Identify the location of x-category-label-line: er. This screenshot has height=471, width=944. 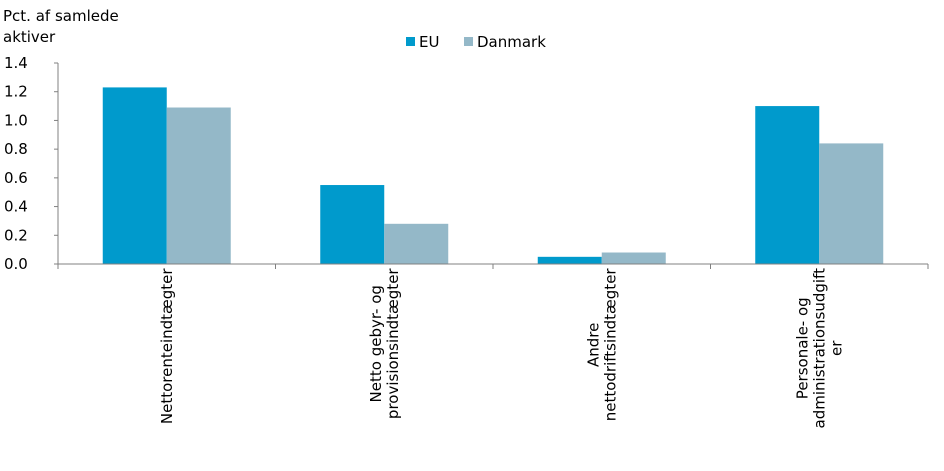
(836, 348).